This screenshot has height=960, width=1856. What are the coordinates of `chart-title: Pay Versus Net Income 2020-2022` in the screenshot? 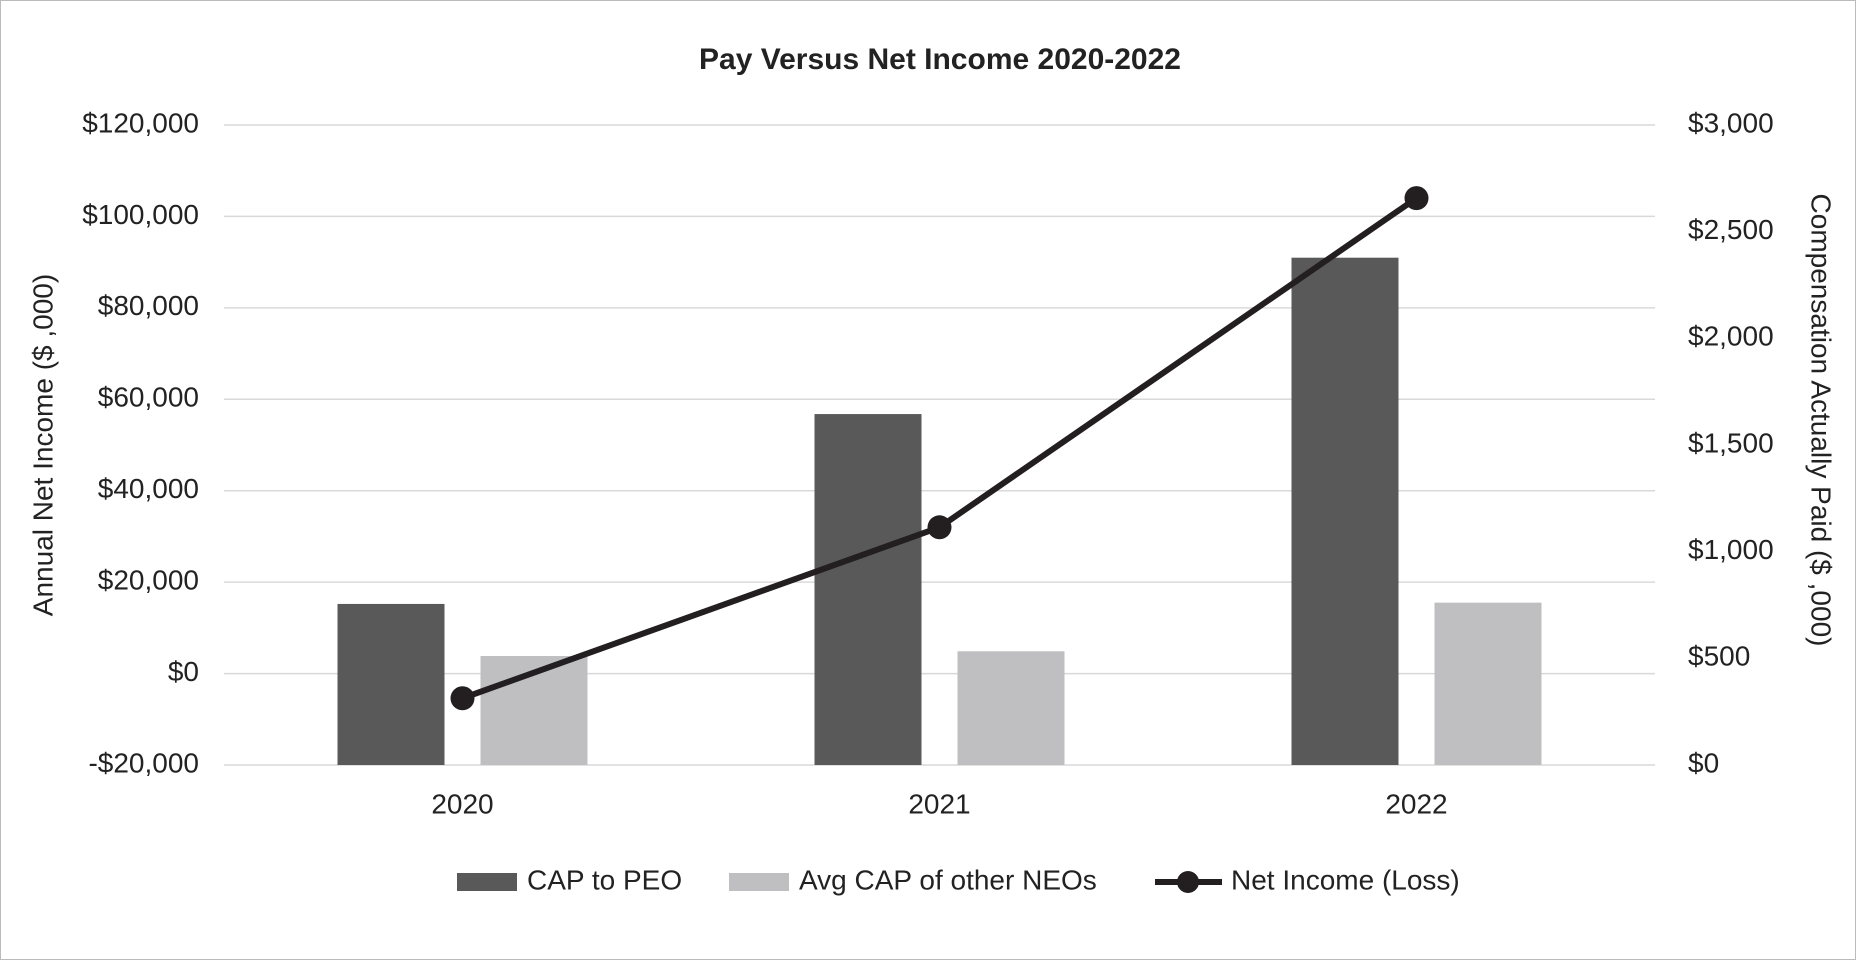 It's located at (940, 59).